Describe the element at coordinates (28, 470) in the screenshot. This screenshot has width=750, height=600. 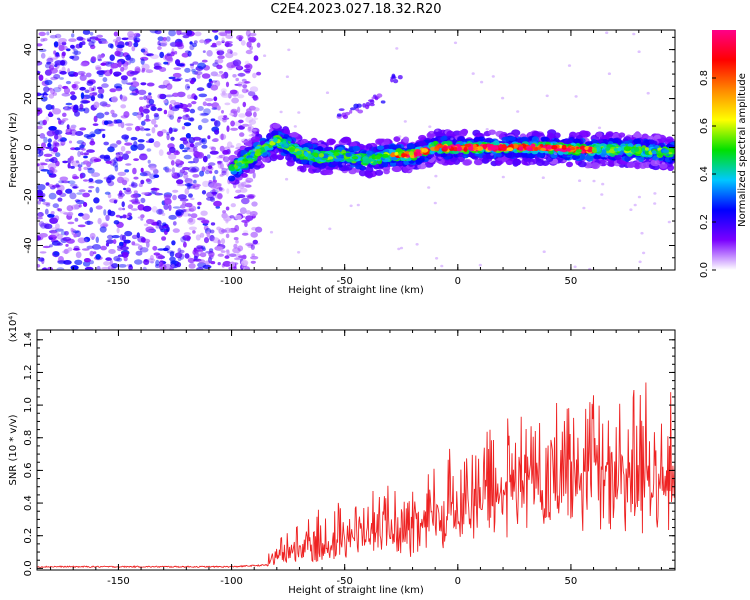
I see `y-tick-label: 0.6` at that location.